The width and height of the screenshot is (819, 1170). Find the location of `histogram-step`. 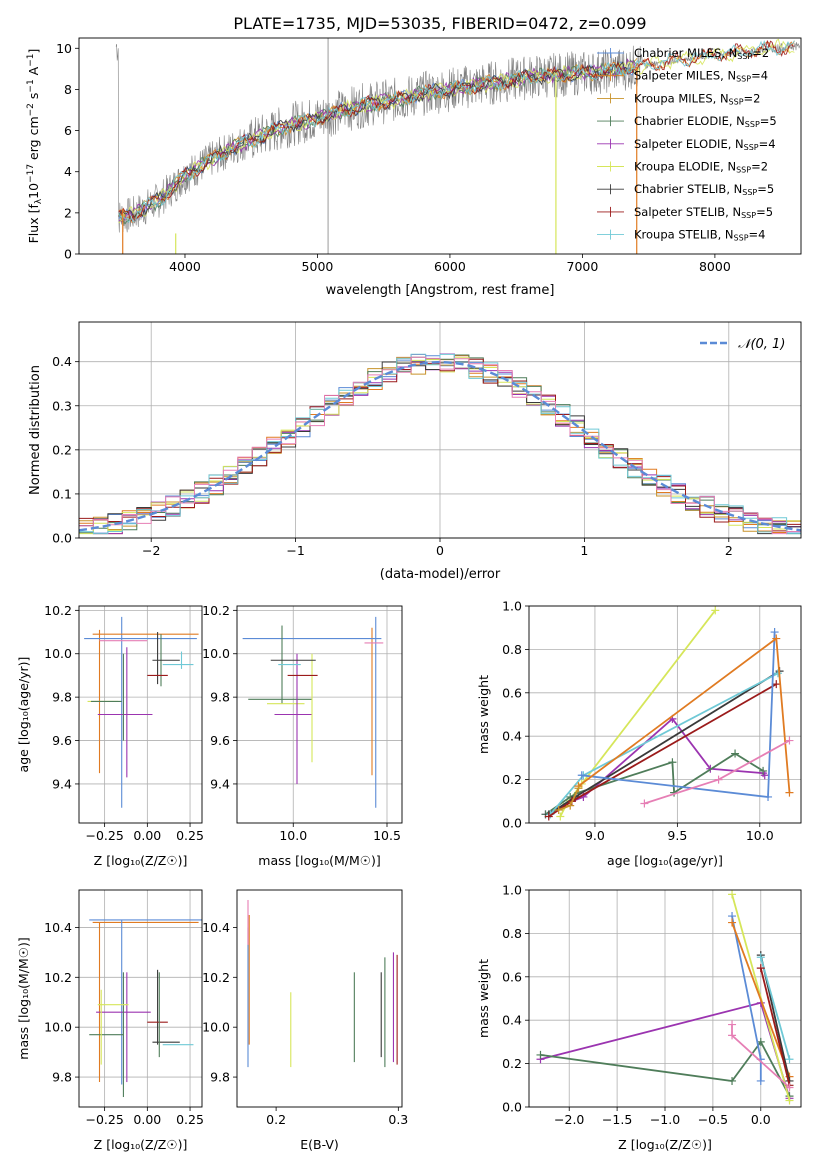

histogram-step is located at coordinates (440, 445).